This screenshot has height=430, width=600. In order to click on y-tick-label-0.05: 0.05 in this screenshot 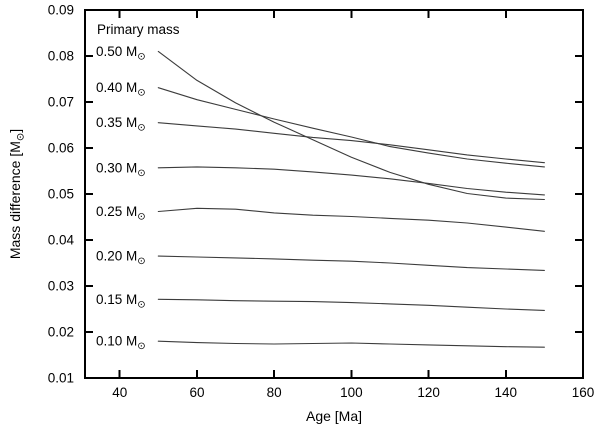, I will do `click(61, 194)`.